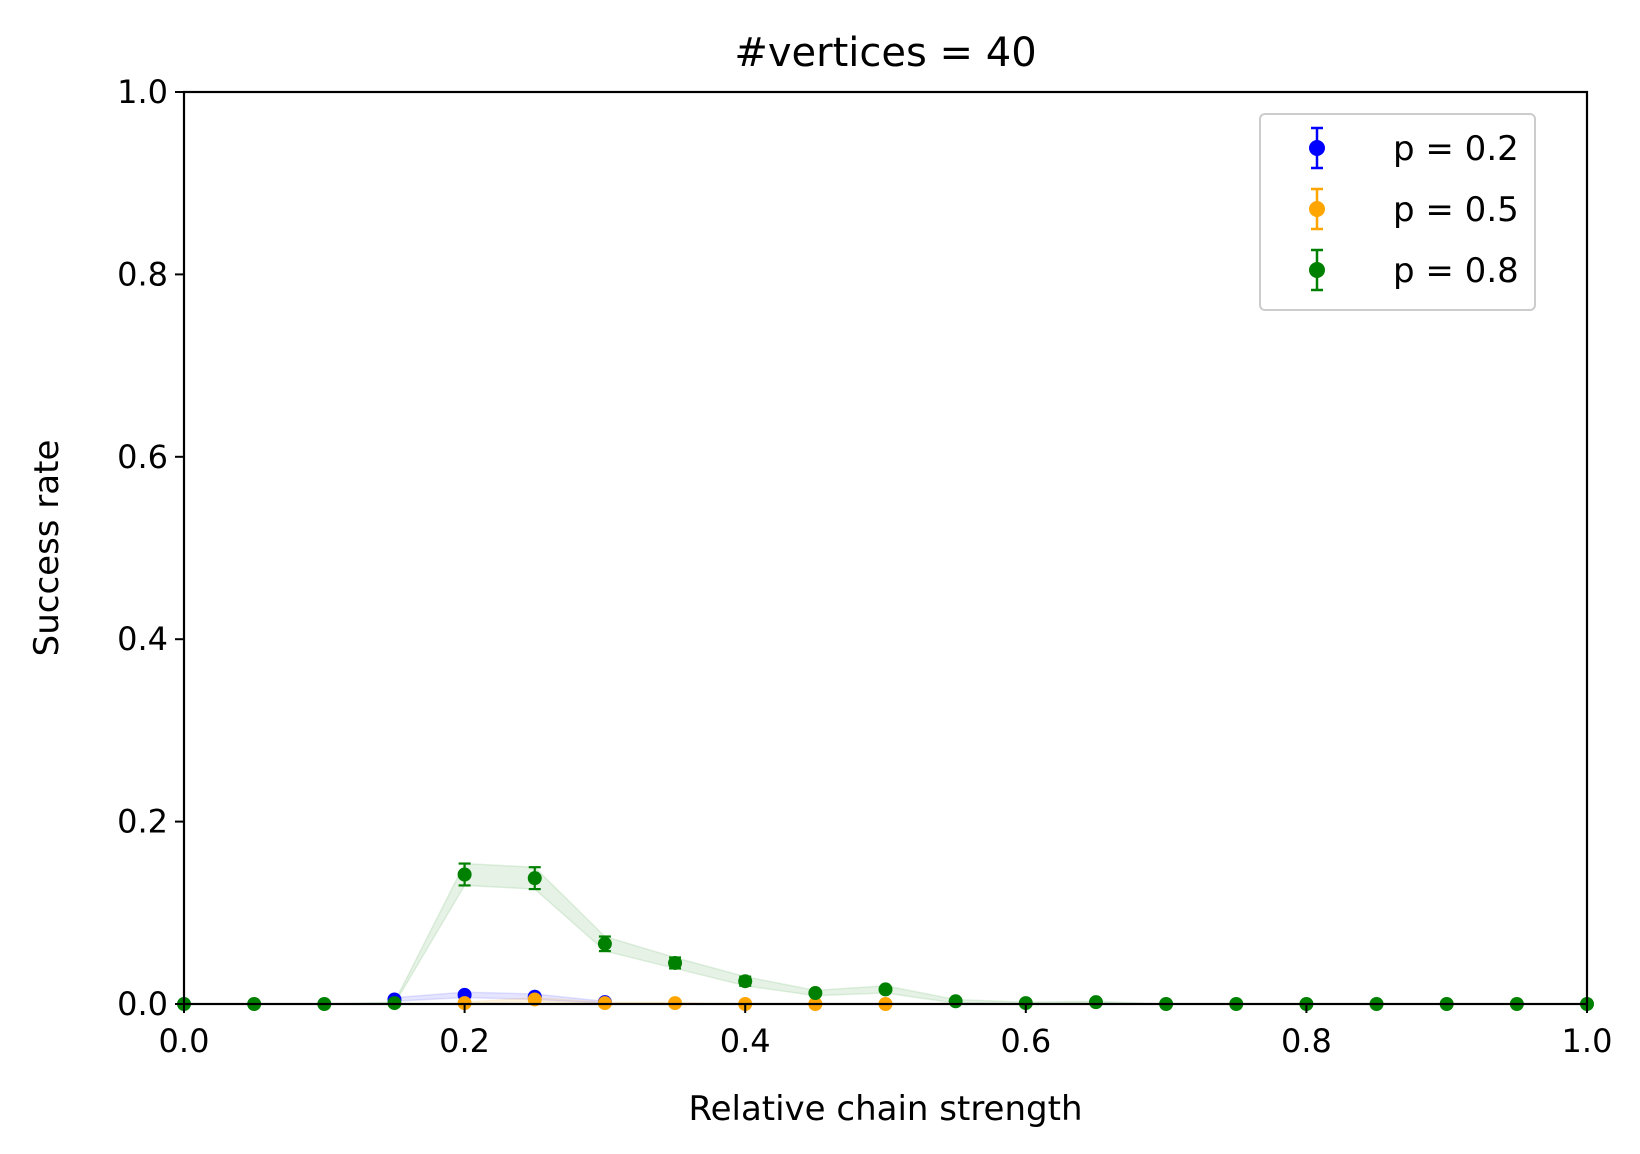 This screenshot has width=1640, height=1154. Describe the element at coordinates (142, 822) in the screenshot. I see `y-tick-label: 0.2` at that location.